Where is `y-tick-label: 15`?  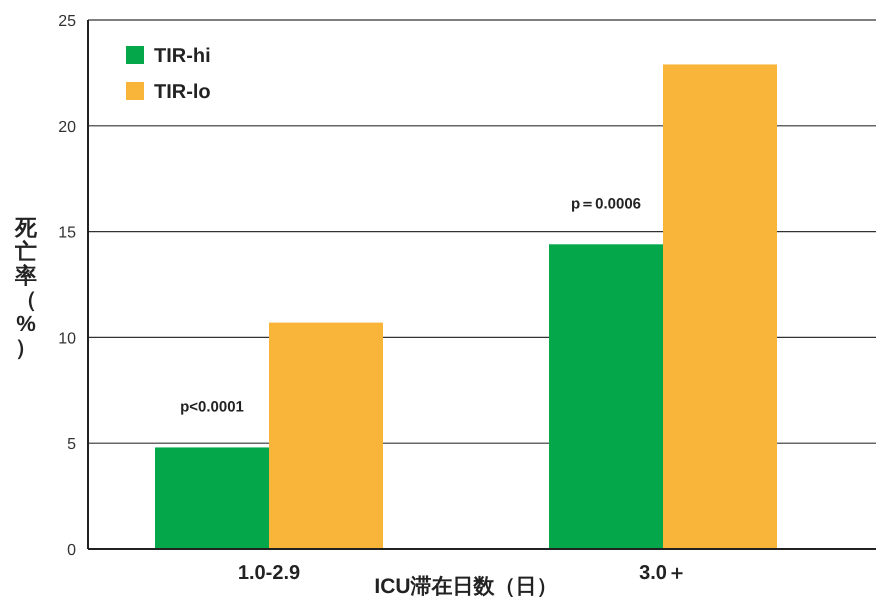 y-tick-label: 15 is located at coordinates (67, 233).